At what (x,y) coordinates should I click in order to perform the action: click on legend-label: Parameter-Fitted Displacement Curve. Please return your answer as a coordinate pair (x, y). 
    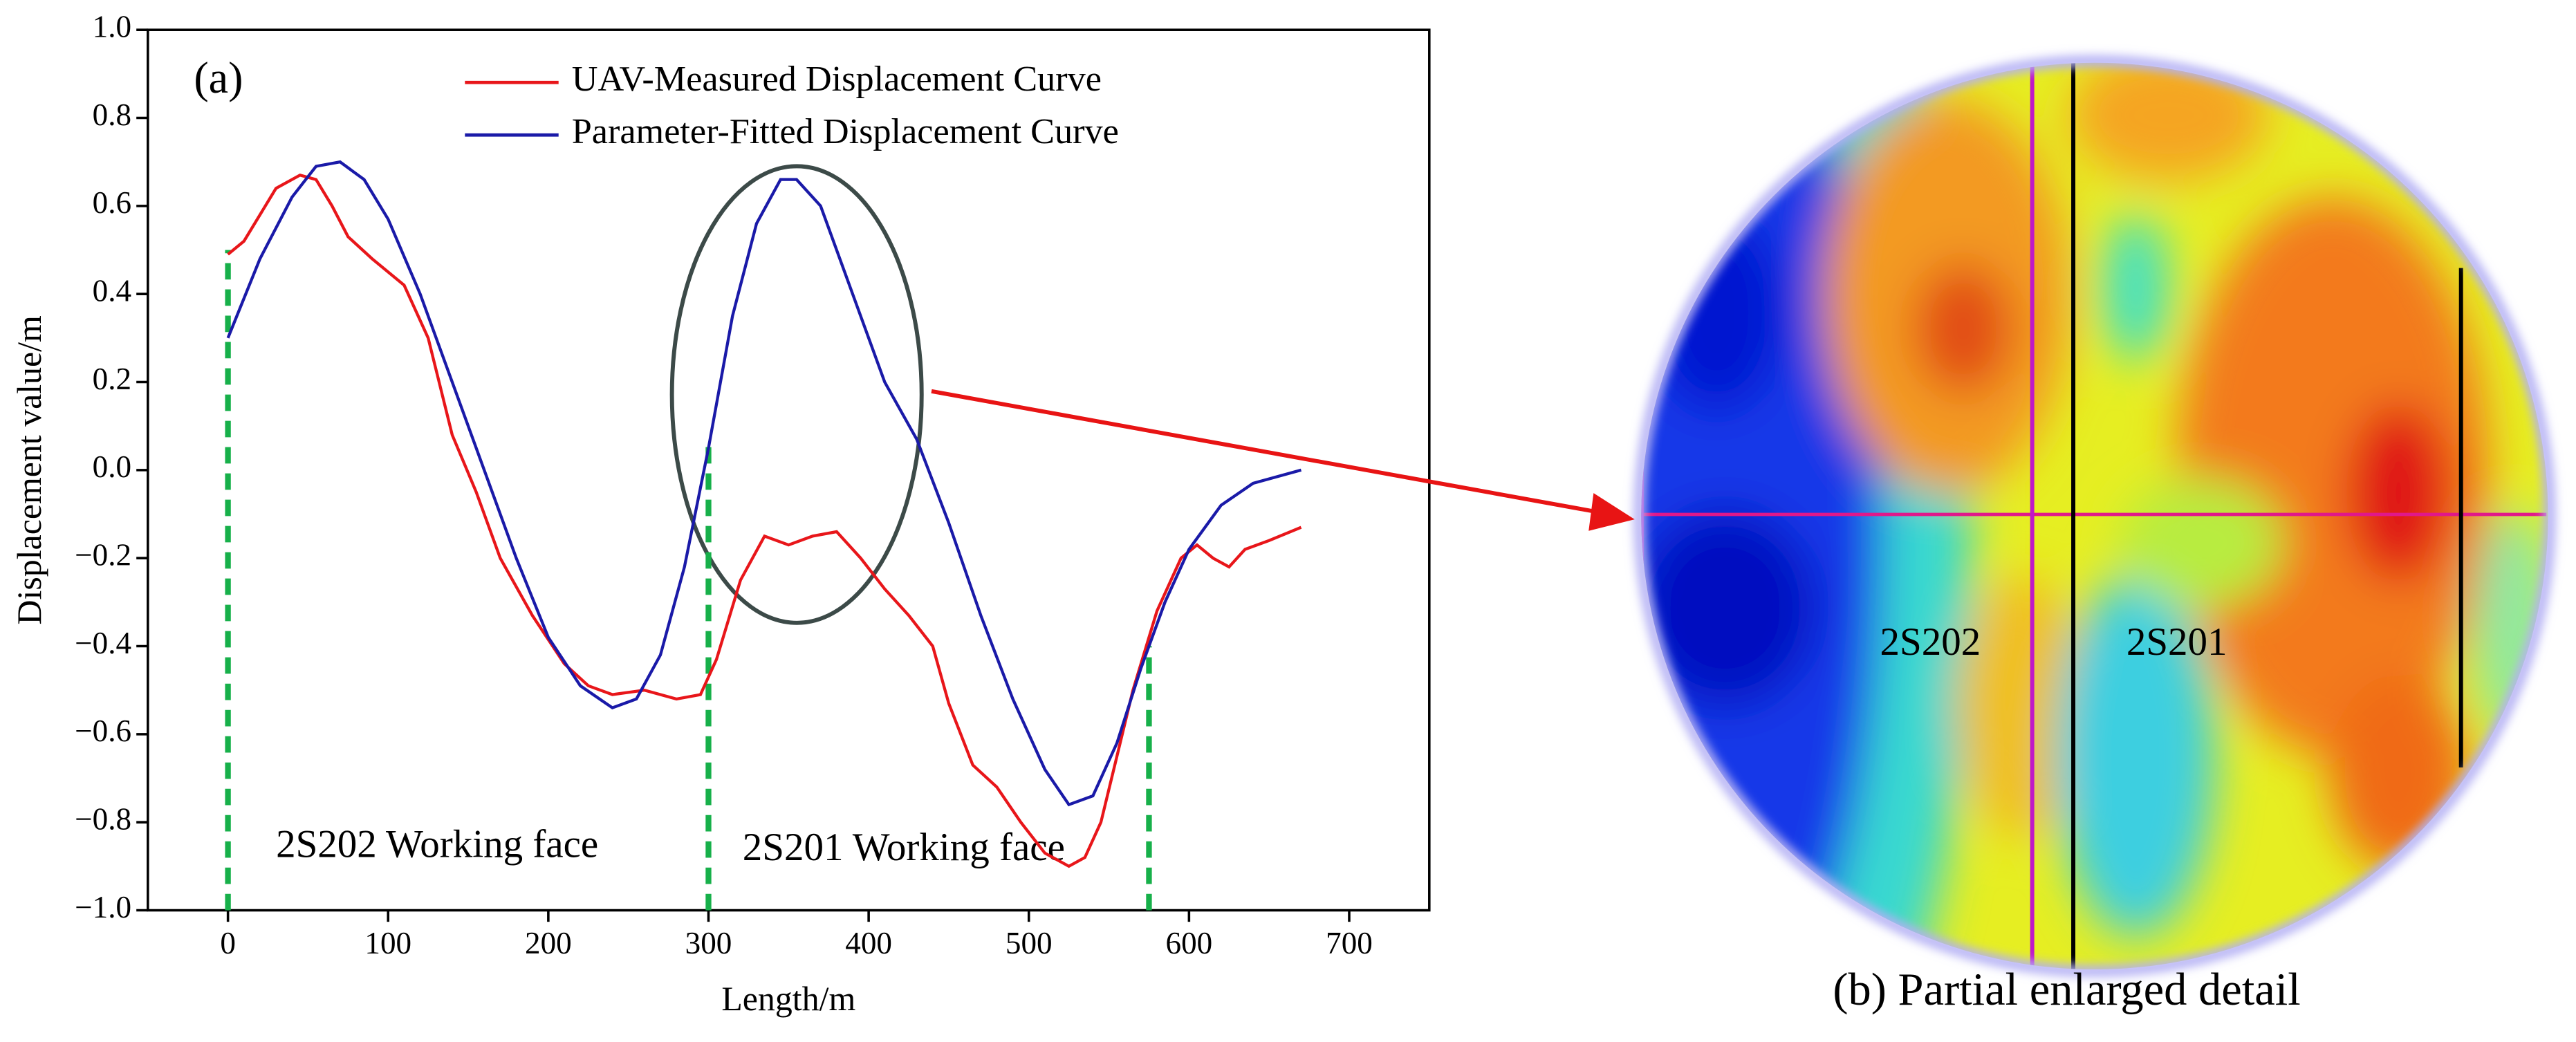
    Looking at the image, I should click on (845, 131).